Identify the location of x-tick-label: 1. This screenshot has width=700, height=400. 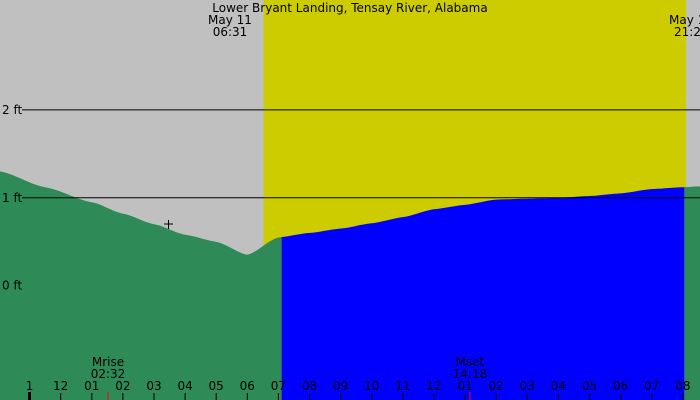
(30, 386).